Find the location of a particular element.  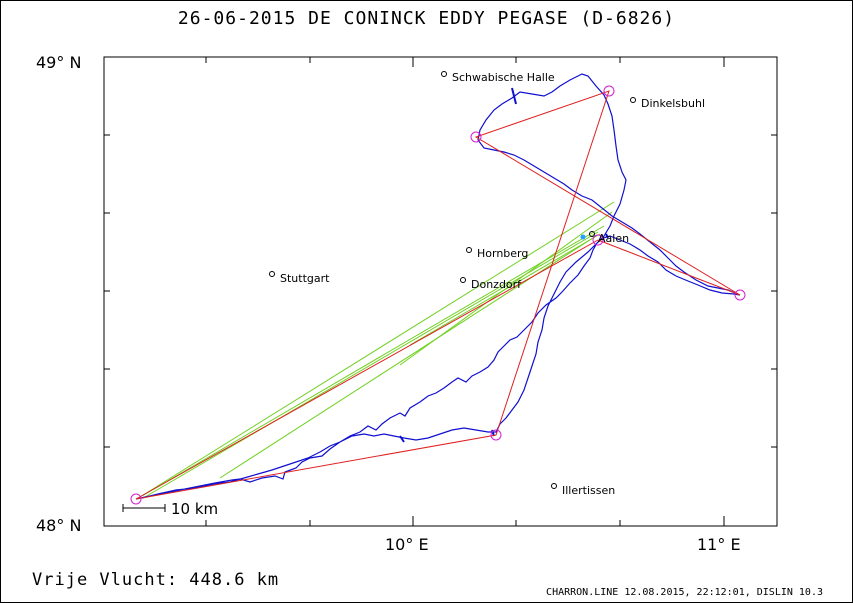

lon-label-1: 10° E is located at coordinates (407, 544).